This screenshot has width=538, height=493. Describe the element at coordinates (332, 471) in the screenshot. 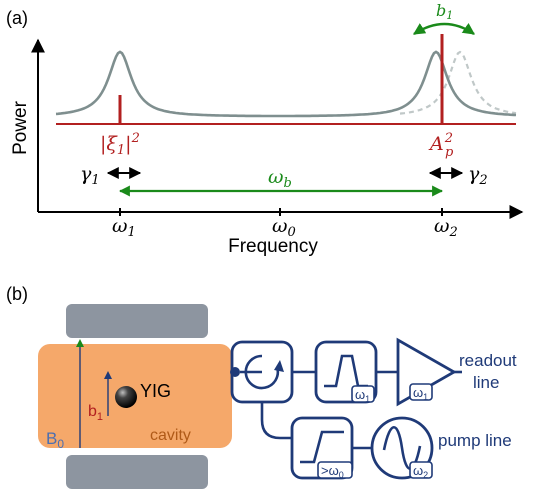

I see `filter2-tag: >ω0` at that location.